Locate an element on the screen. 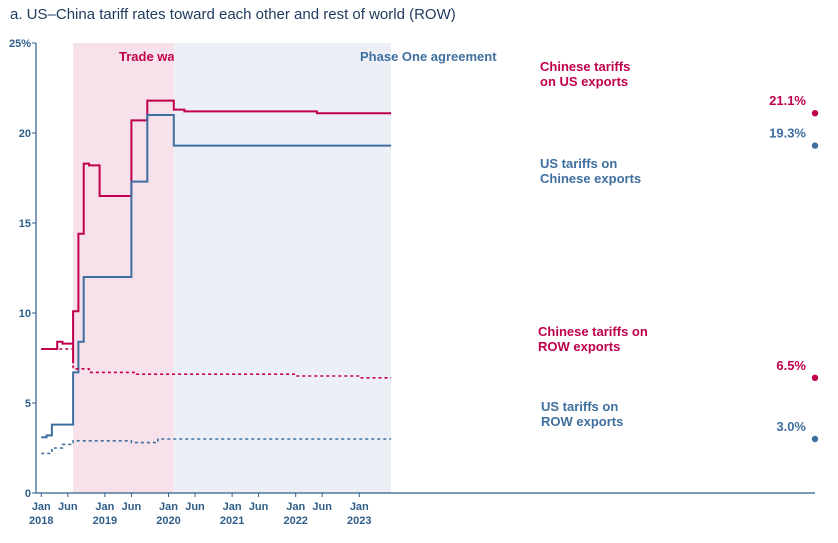 Image resolution: width=838 pixels, height=543 pixels. series-annotation: US tariffs on ROW exports is located at coordinates (582, 414).